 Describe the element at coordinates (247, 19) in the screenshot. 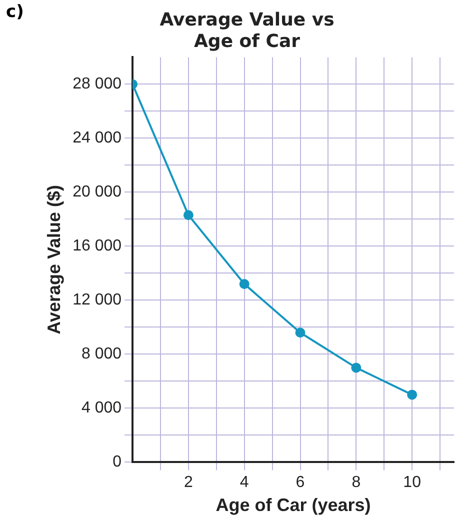

I see `text: Average Value vs` at that location.